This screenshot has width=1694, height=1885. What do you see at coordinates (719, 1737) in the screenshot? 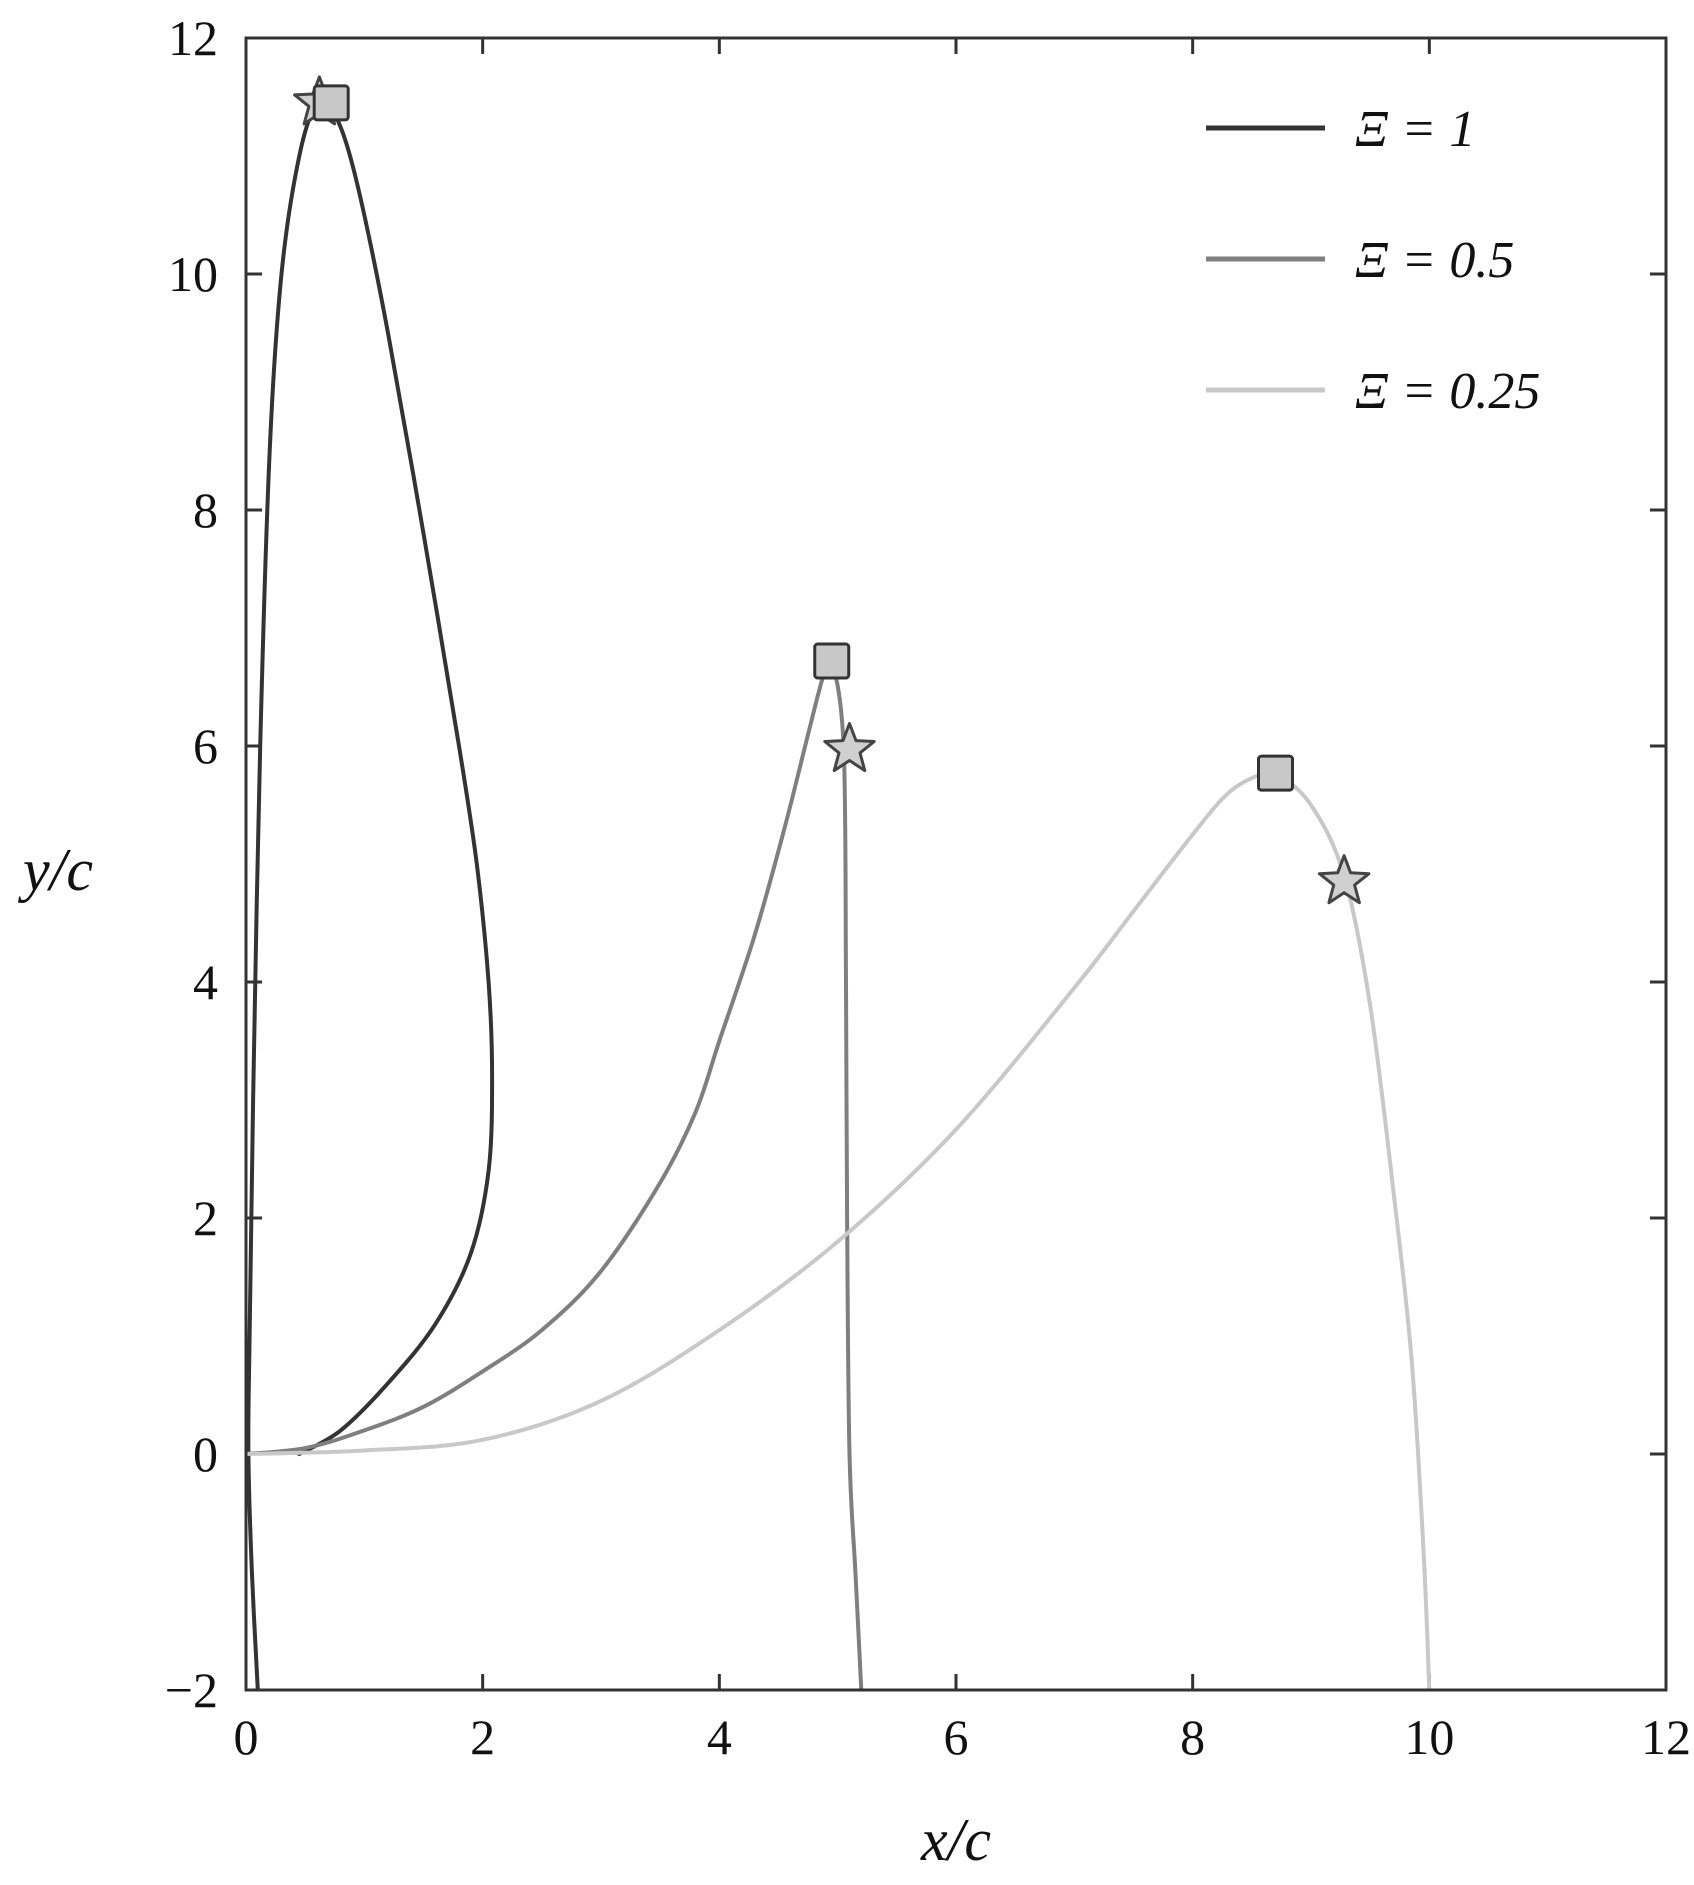
I see `x-tick-label: 4` at bounding box center [719, 1737].